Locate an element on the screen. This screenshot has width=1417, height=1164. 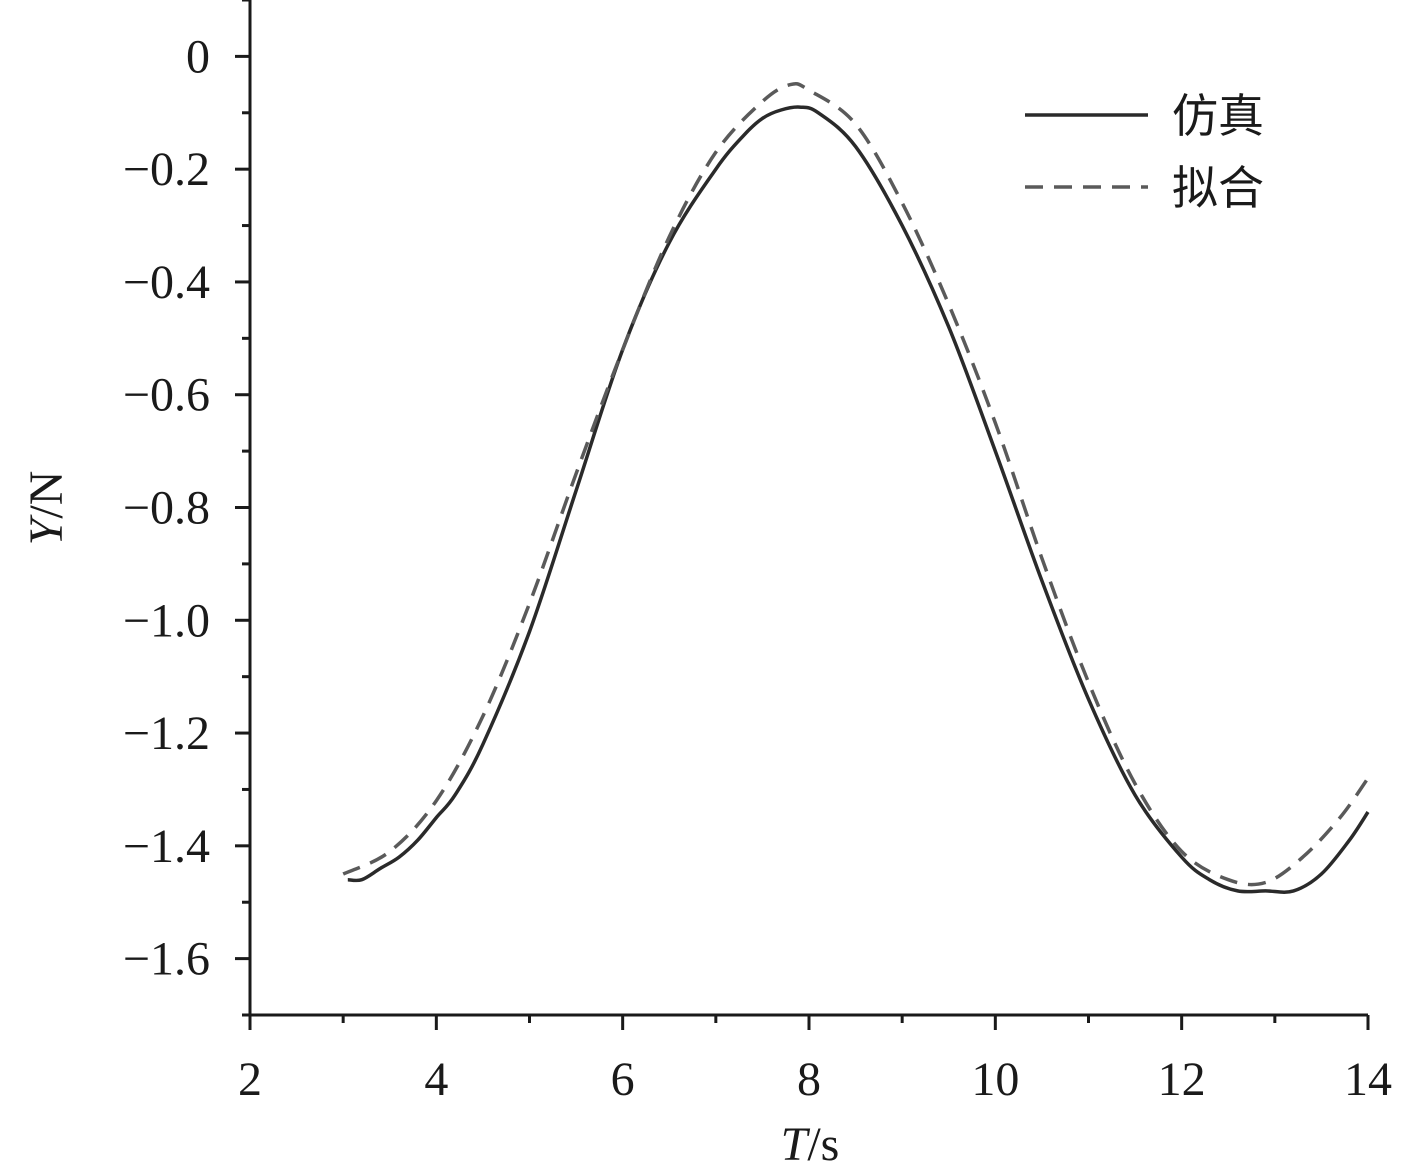
legend-label-fit: 拟合 is located at coordinates (1218, 188).